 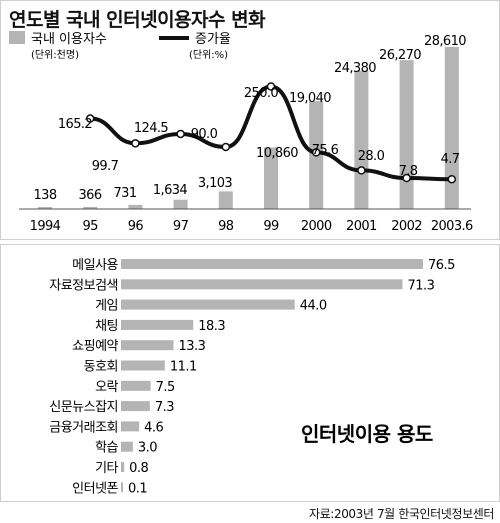 I want to click on category-label: 쇼핑예약, so click(x=95, y=346).